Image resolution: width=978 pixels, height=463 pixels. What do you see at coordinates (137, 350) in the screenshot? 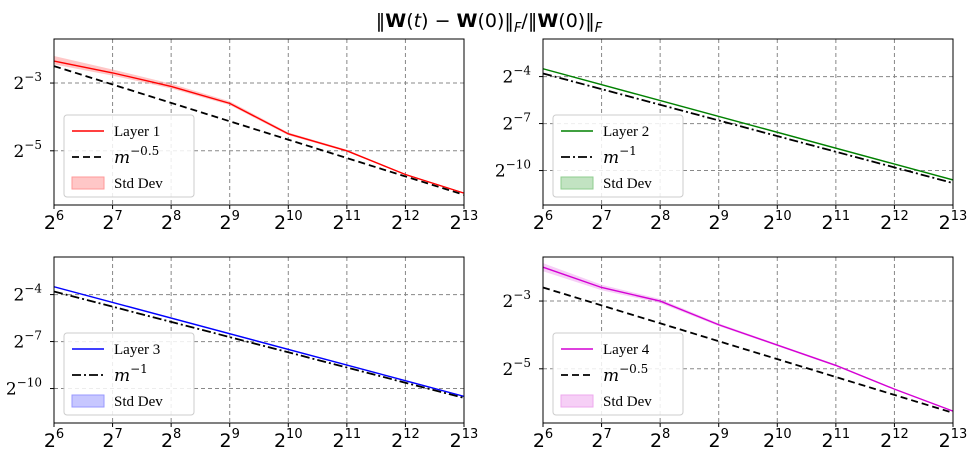
I see `legend-label: Layer 3` at bounding box center [137, 350].